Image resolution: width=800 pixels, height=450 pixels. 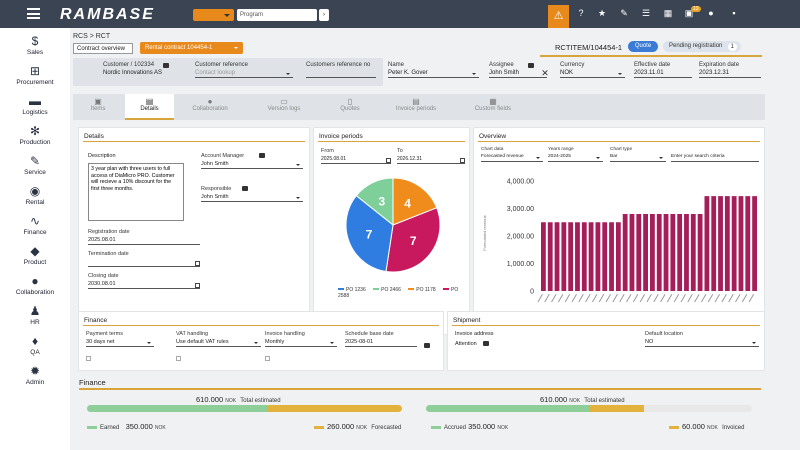 What do you see at coordinates (493, 107) in the screenshot?
I see `tab-custom-fields: ▦ Custom fields` at bounding box center [493, 107].